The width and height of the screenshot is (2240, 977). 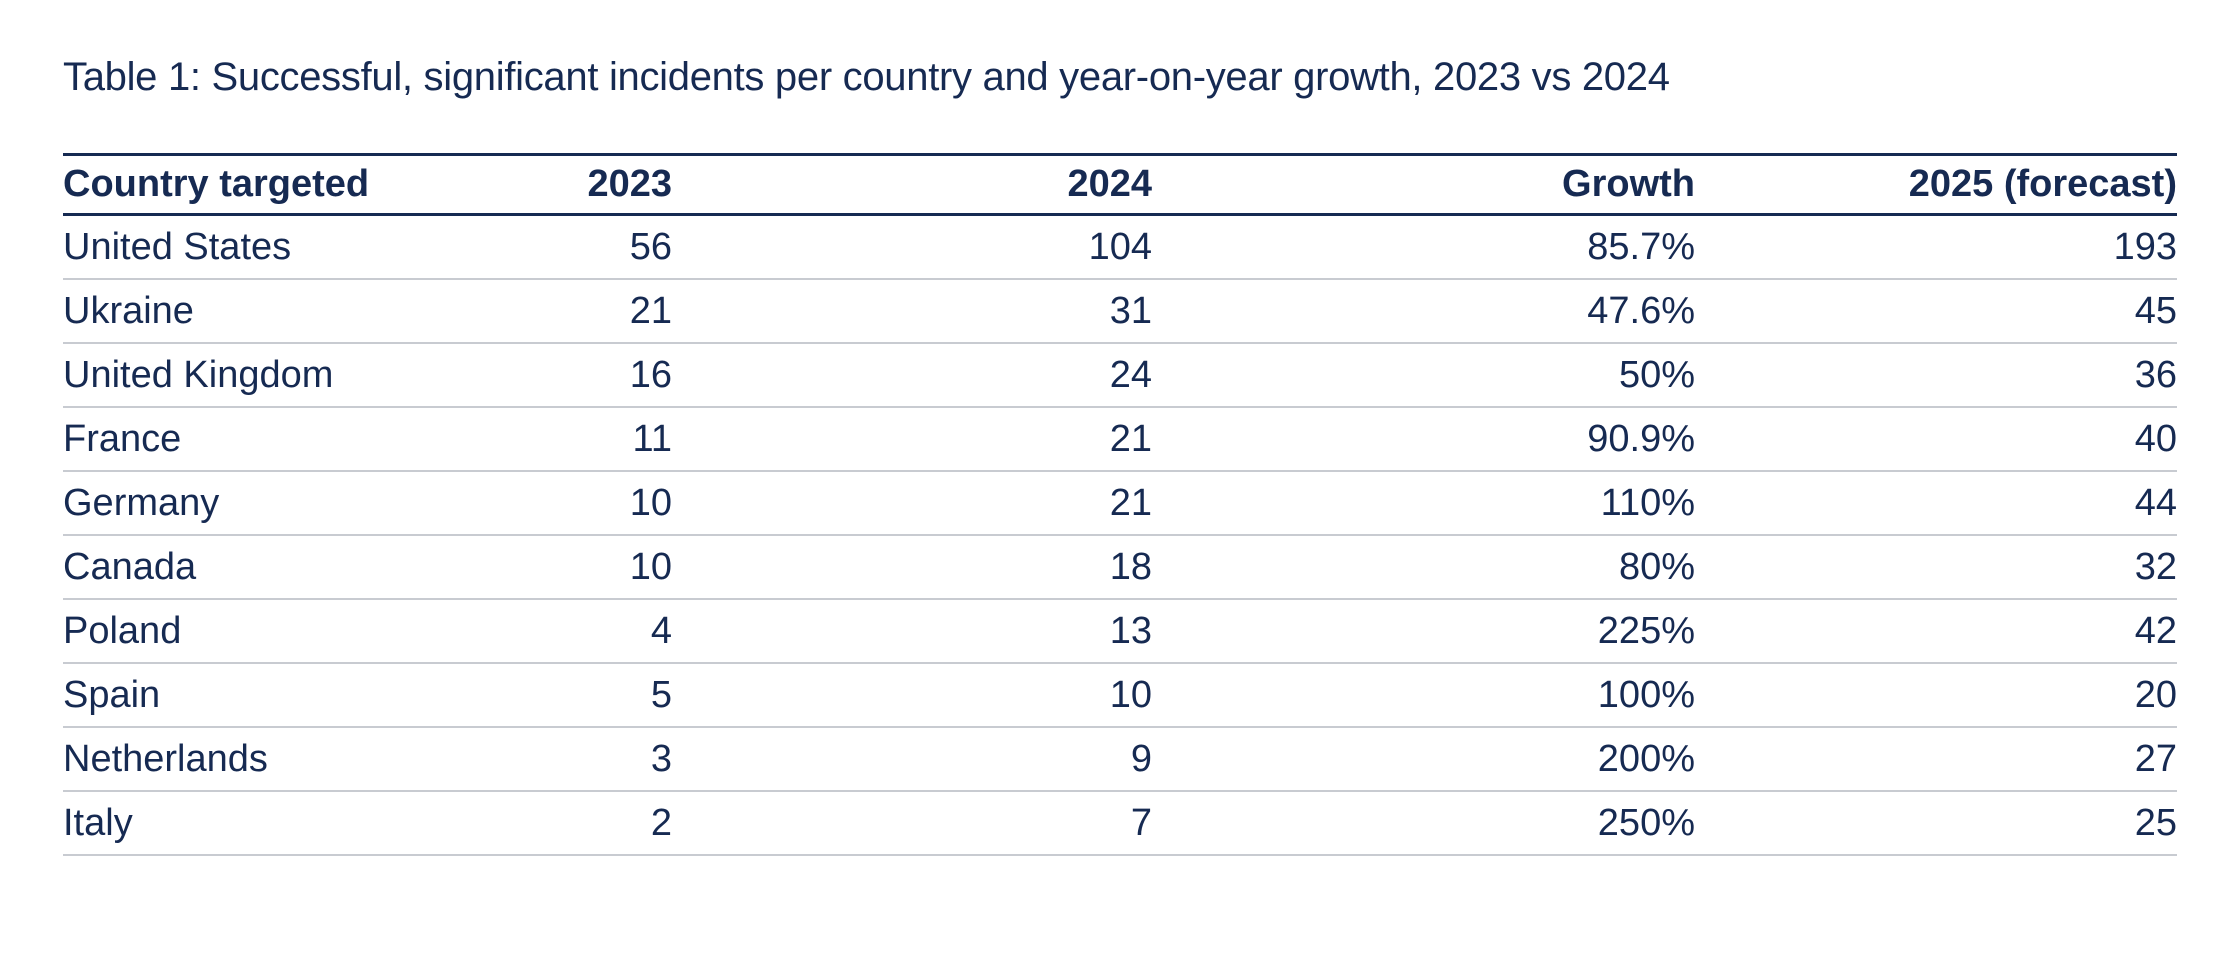 I want to click on table-row: United Kingdom 16 24 50% 36, so click(x=1120, y=375).